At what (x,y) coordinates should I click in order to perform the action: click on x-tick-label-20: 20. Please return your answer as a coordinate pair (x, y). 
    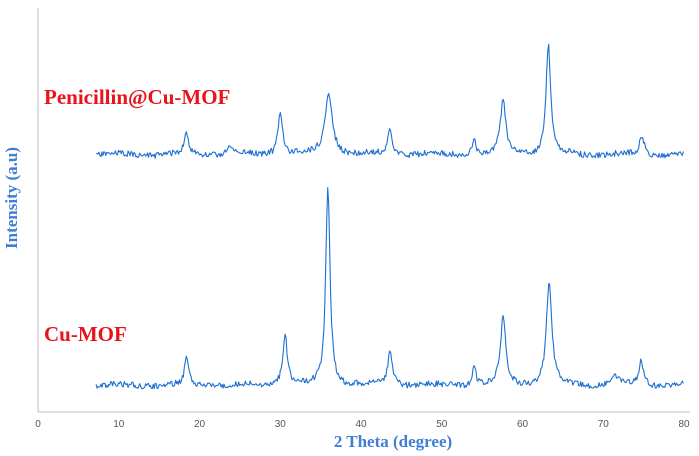
    Looking at the image, I should click on (200, 424).